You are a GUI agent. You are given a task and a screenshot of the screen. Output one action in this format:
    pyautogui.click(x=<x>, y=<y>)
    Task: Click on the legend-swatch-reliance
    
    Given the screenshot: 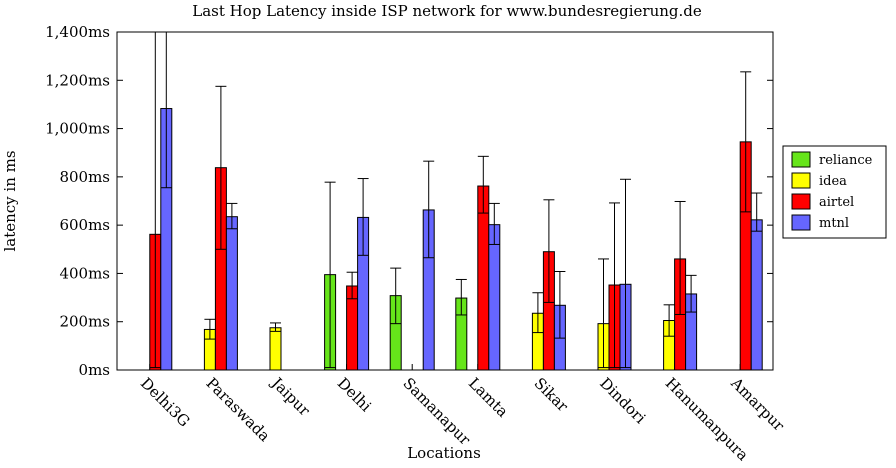 What is the action you would take?
    pyautogui.click(x=801, y=159)
    